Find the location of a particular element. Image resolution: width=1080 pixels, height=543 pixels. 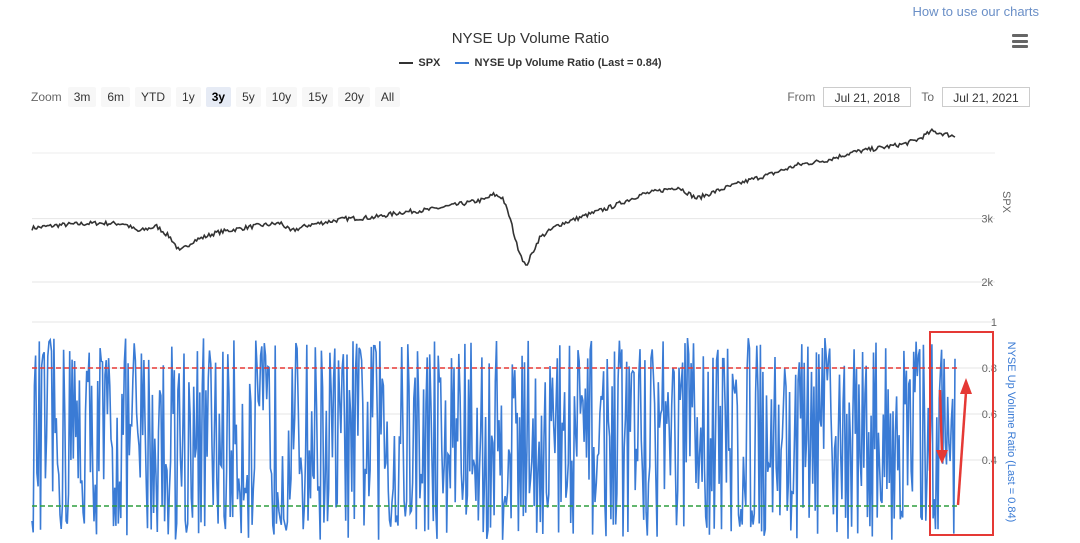

zoom-button-15y: 15y is located at coordinates (318, 97).